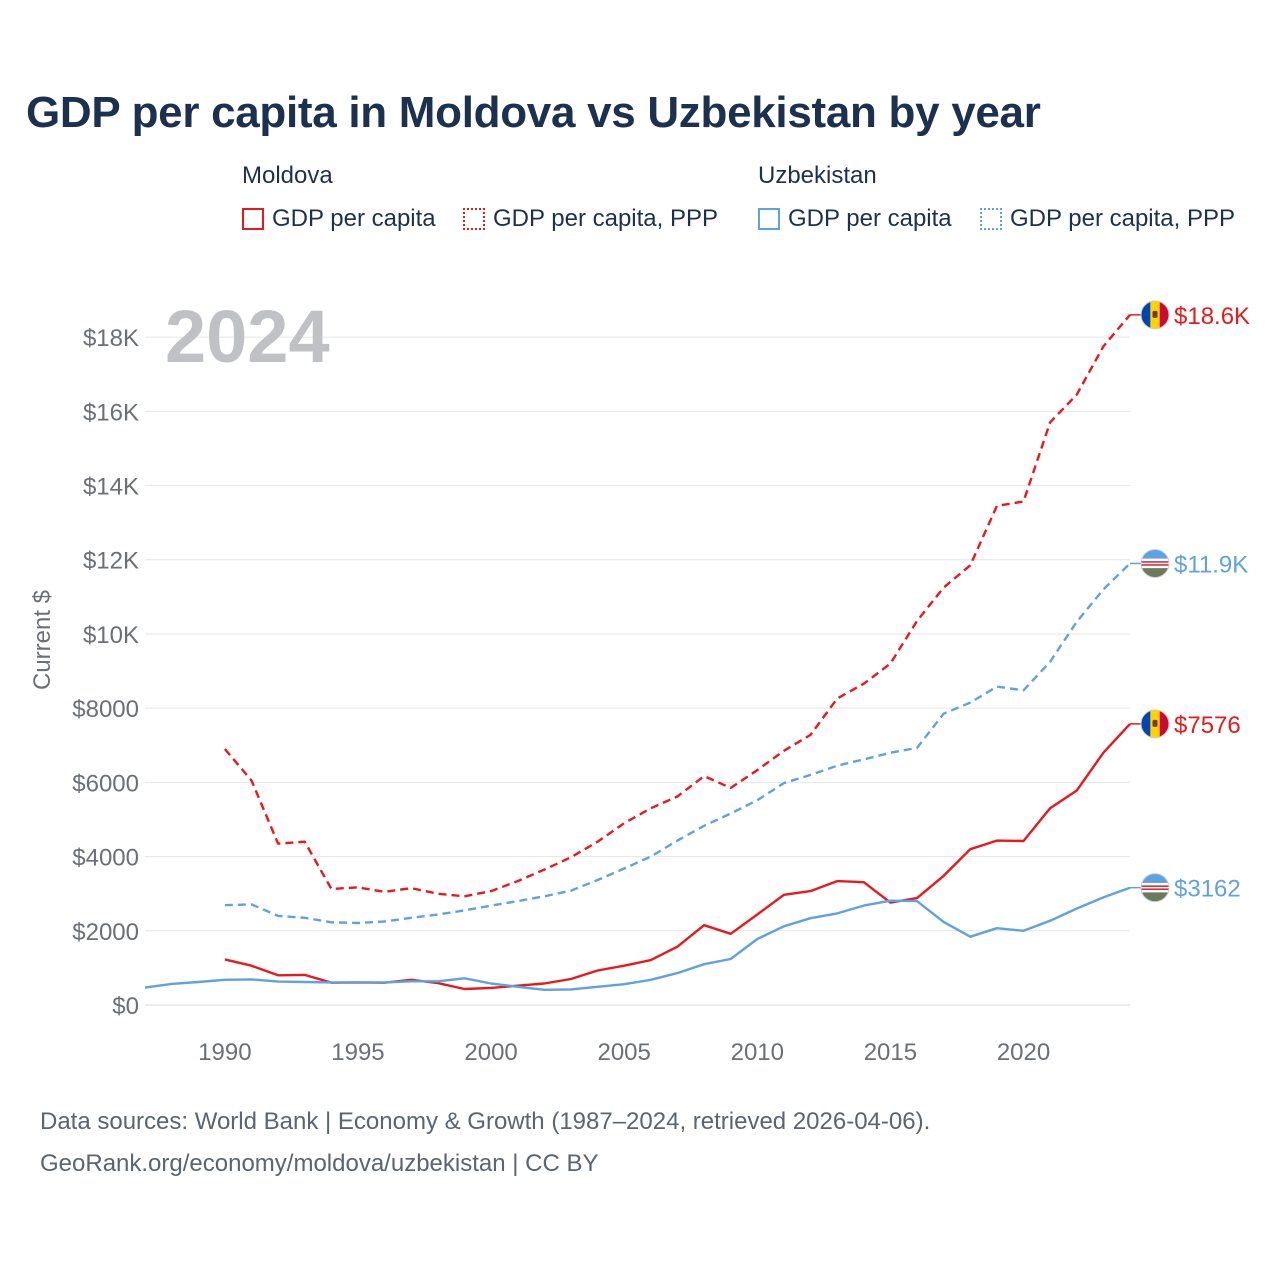 This screenshot has height=1280, width=1280. Describe the element at coordinates (111, 561) in the screenshot. I see `y-tick-label: $12K` at that location.